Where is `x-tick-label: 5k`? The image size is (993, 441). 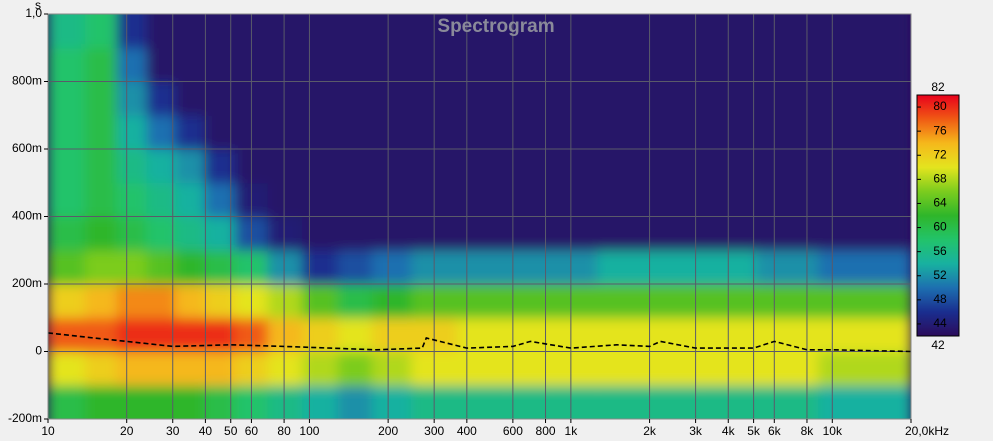 x-tick-label: 5k is located at coordinates (754, 431).